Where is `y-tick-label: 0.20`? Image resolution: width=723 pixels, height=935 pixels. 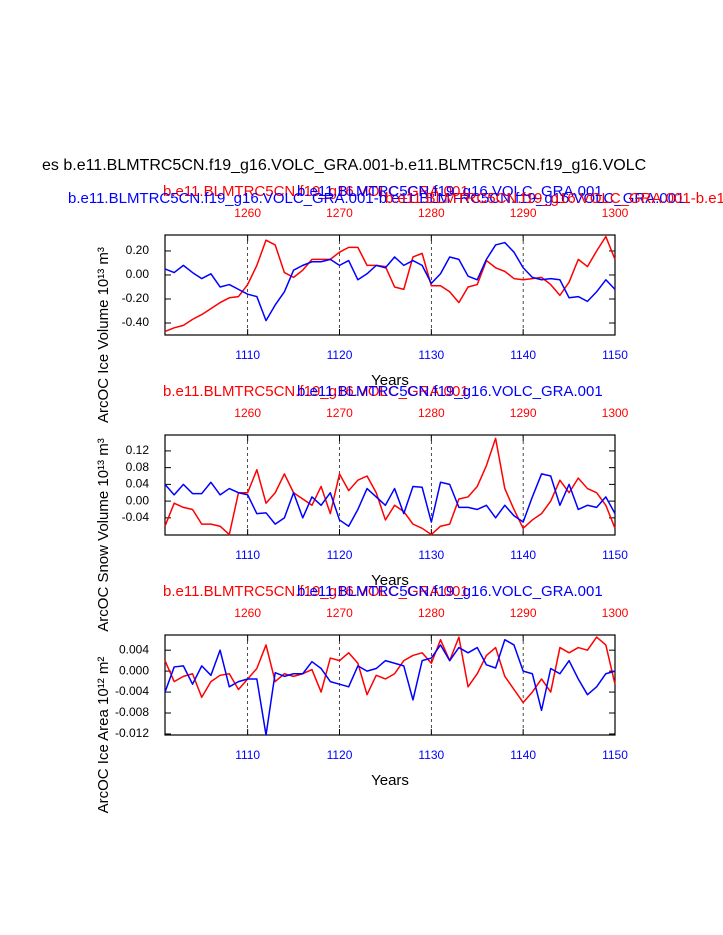 y-tick-label: 0.20 is located at coordinates (138, 250).